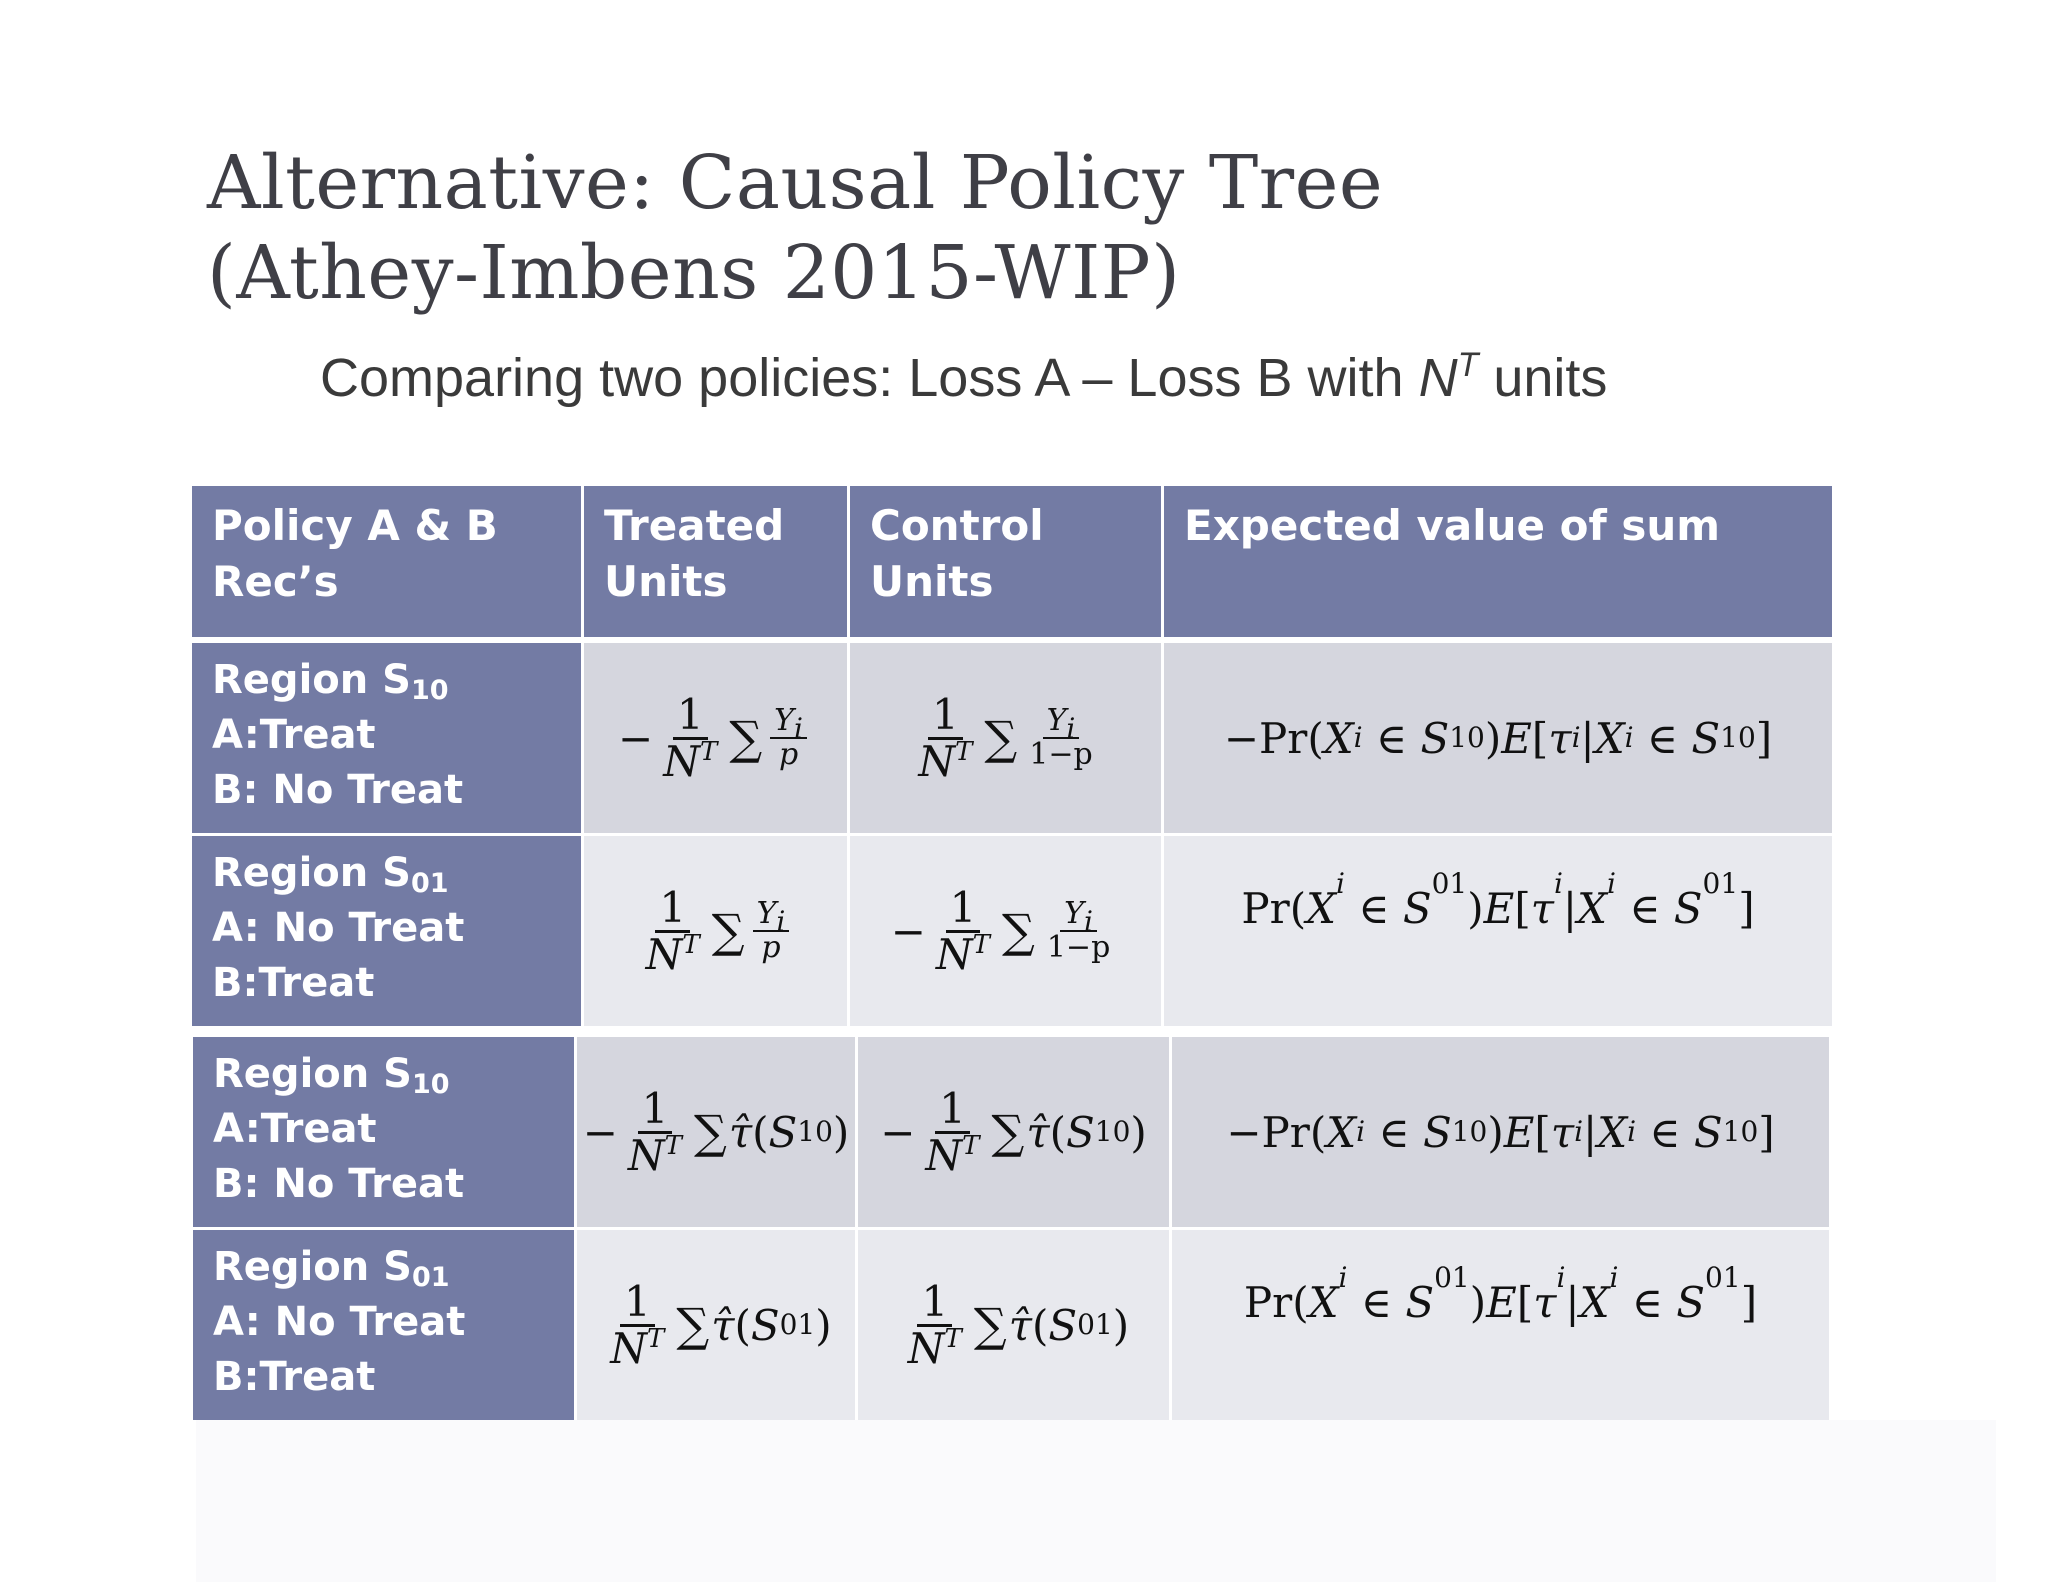 The image size is (2048, 1582). Describe the element at coordinates (715, 931) in the screenshot. I see `row-2-treated: 1 NT ∑ Yi p` at that location.